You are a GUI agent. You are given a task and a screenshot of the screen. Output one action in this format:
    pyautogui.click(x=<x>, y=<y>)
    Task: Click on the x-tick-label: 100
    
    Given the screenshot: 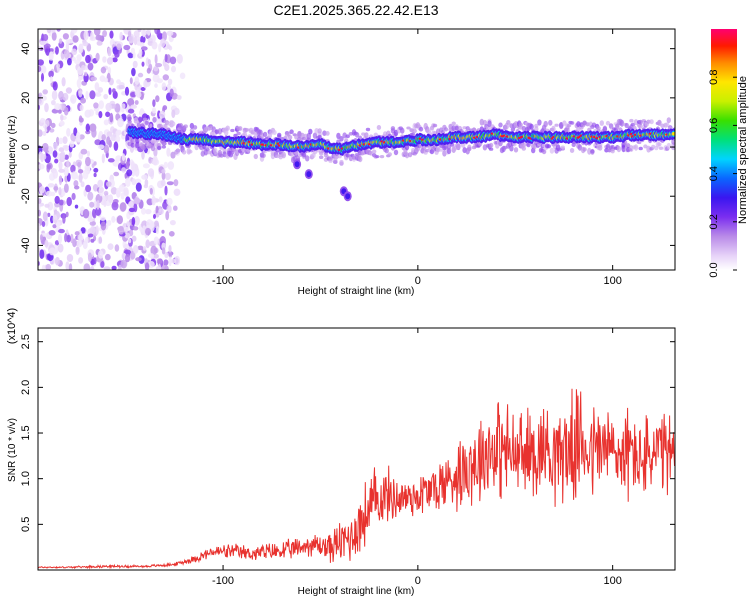 What is the action you would take?
    pyautogui.click(x=612, y=581)
    